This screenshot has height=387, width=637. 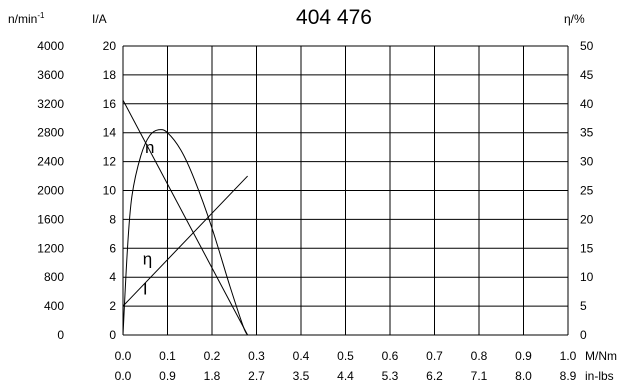 What do you see at coordinates (50, 75) in the screenshot?
I see `speed-tick-label: 3600` at bounding box center [50, 75].